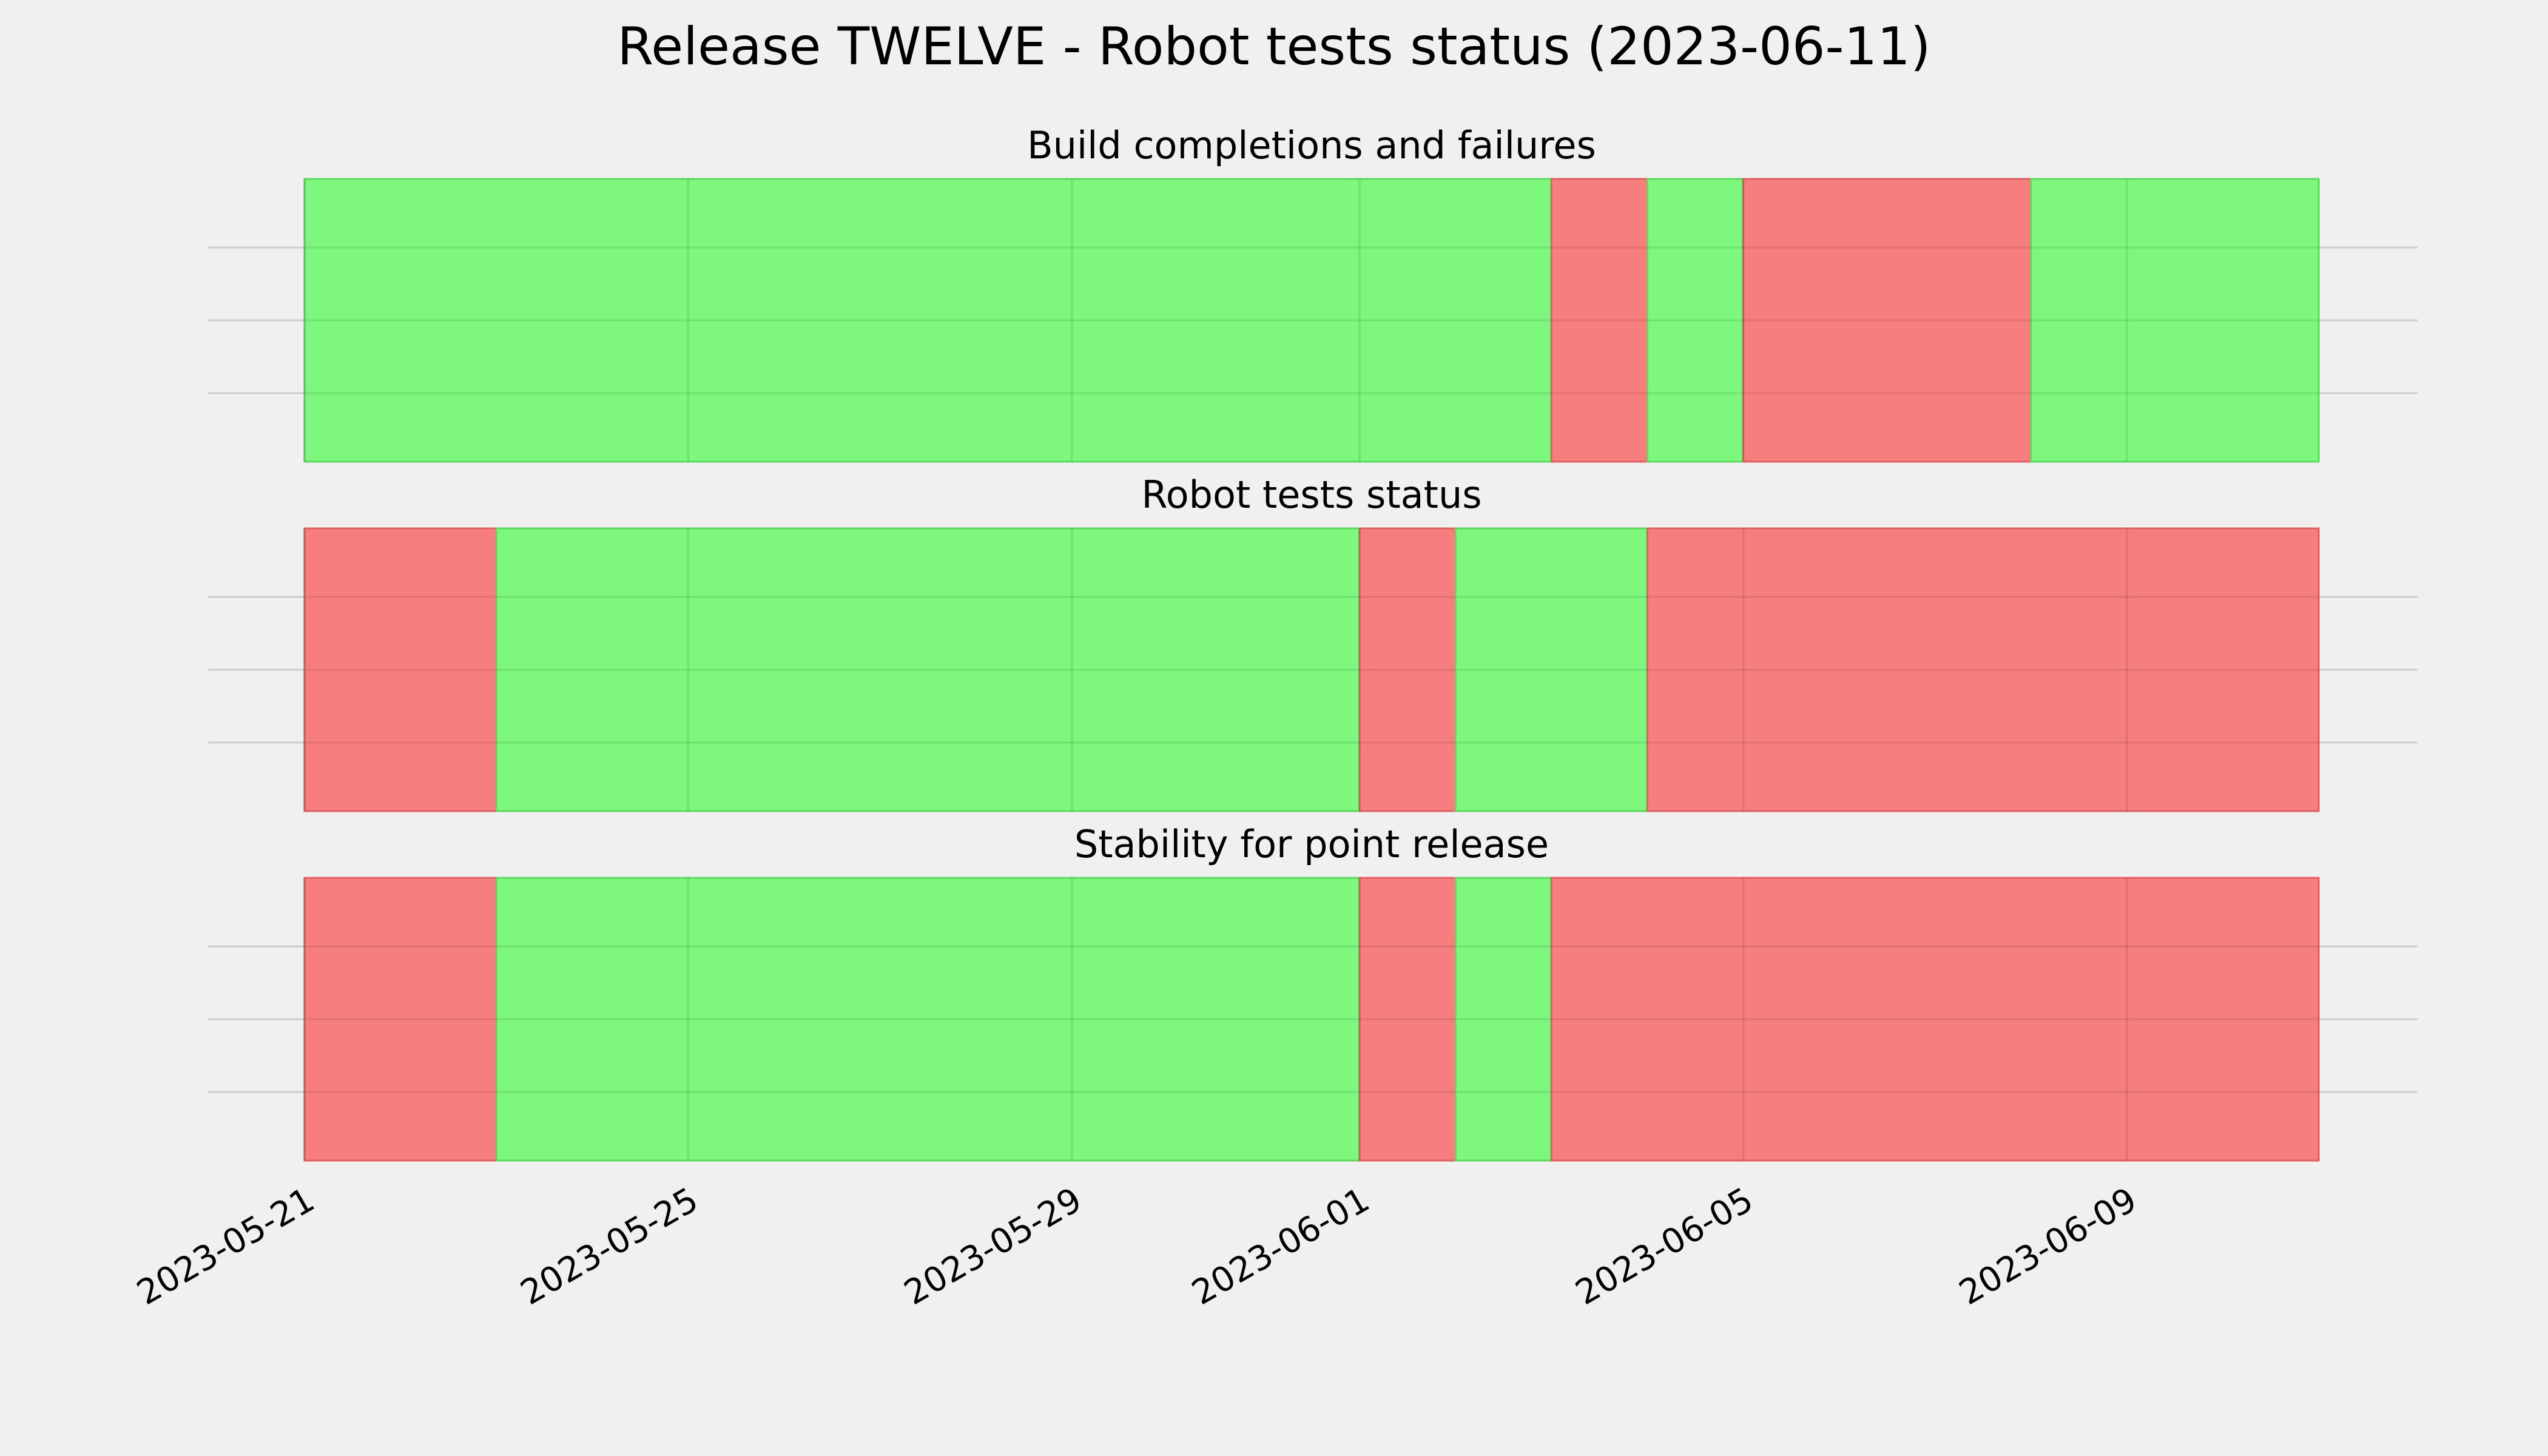 This screenshot has height=1456, width=2548. I want to click on x-tick-label: 2023-05-21, so click(225, 1246).